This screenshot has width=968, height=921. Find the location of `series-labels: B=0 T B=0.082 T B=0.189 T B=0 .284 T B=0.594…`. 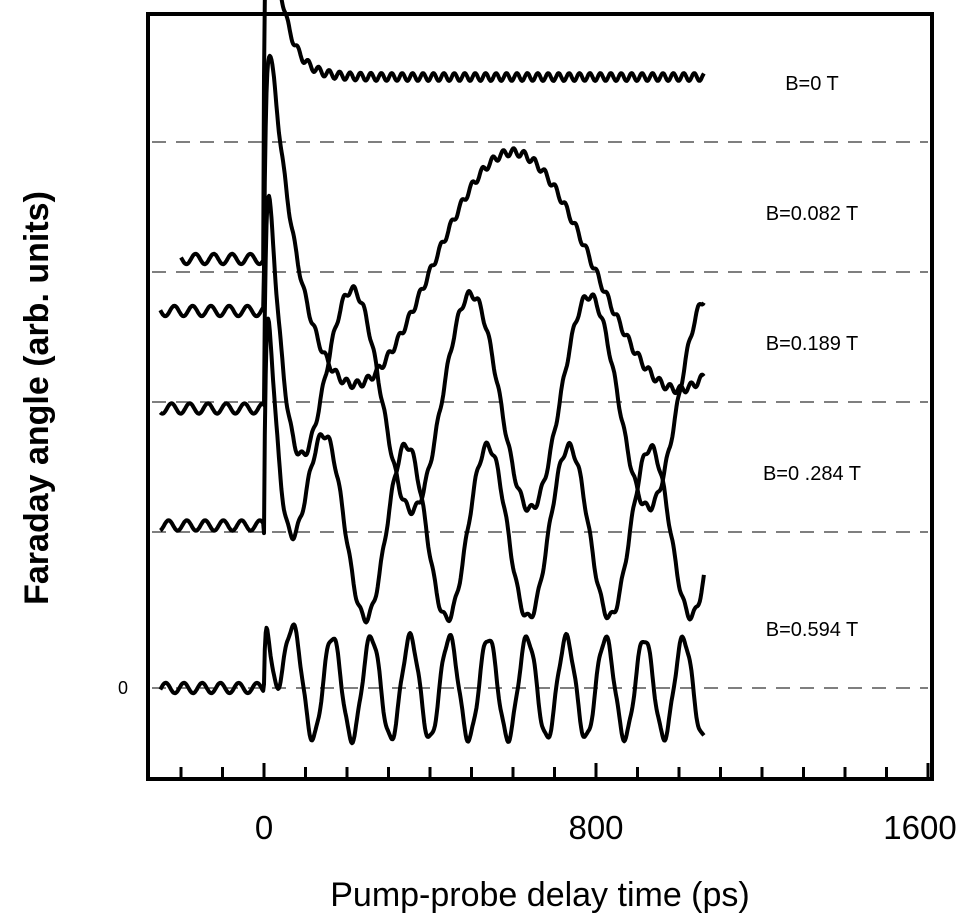

series-labels: B=0 T B=0.082 T B=0.189 T B=0 .284 T B=0.594… is located at coordinates (812, 357).